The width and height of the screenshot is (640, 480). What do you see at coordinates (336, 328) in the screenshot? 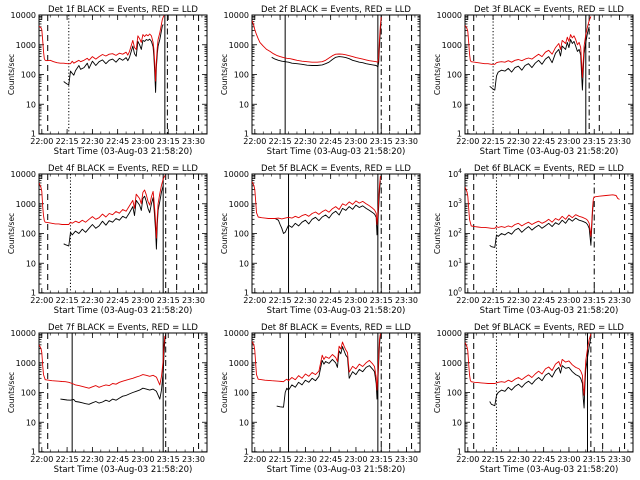
I see `chart-title: Det 8f BLACK = Events, RED = LLD` at bounding box center [336, 328].